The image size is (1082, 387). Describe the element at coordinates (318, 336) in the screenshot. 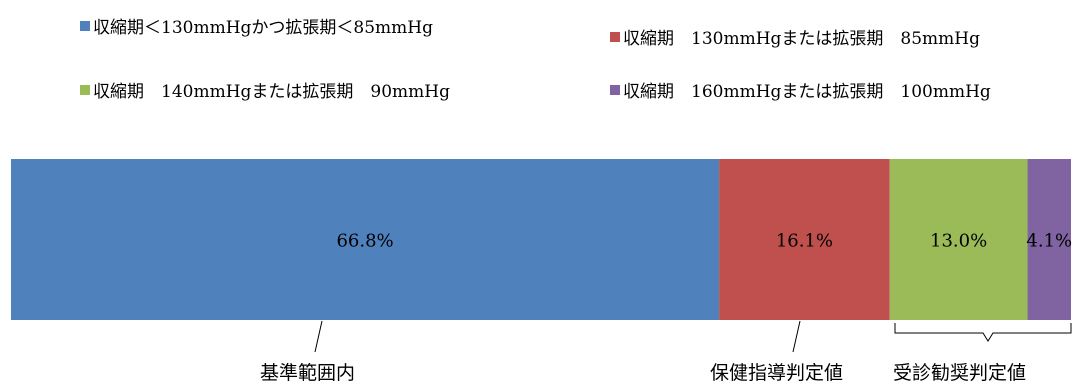

I see `leader-line-standard` at that location.